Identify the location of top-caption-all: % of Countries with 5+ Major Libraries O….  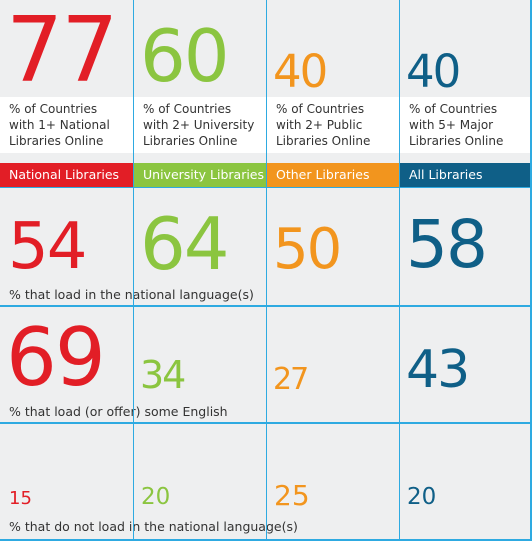
(456, 125).